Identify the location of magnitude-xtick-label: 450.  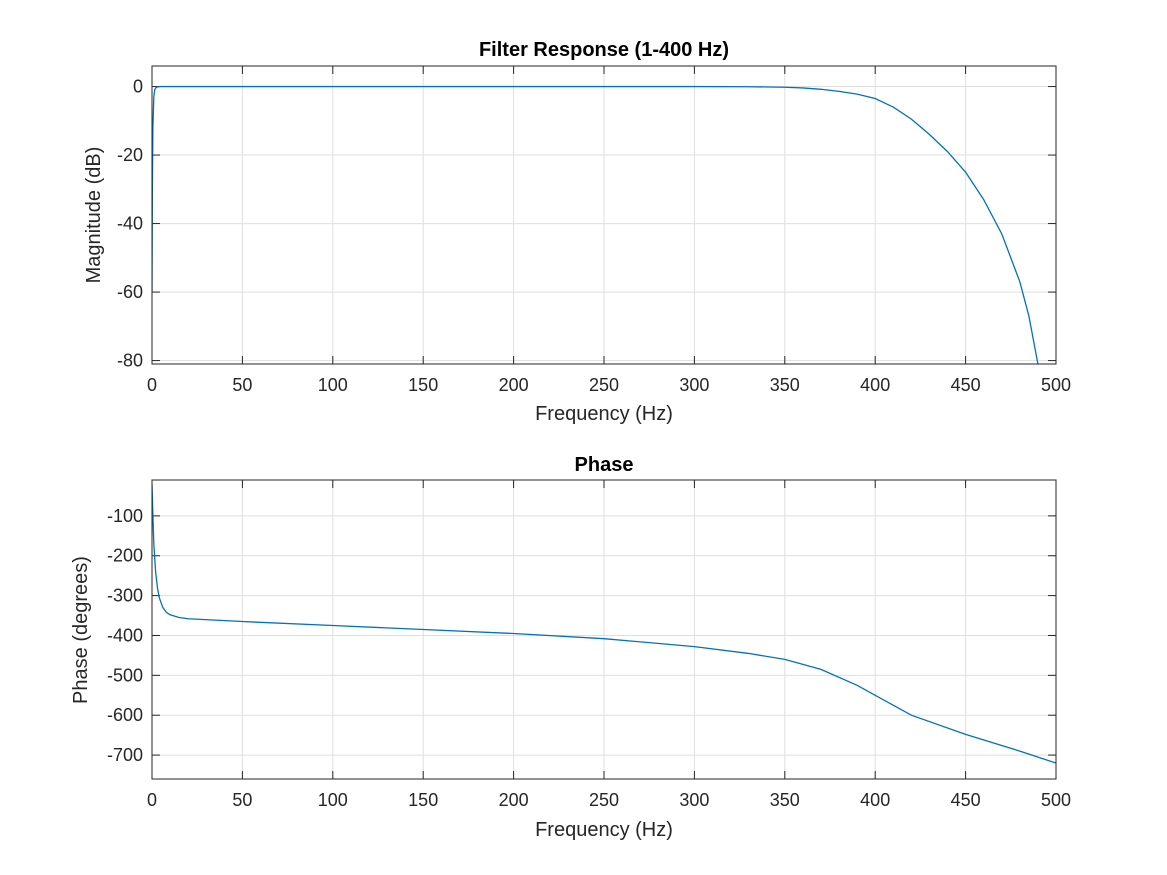
(966, 385).